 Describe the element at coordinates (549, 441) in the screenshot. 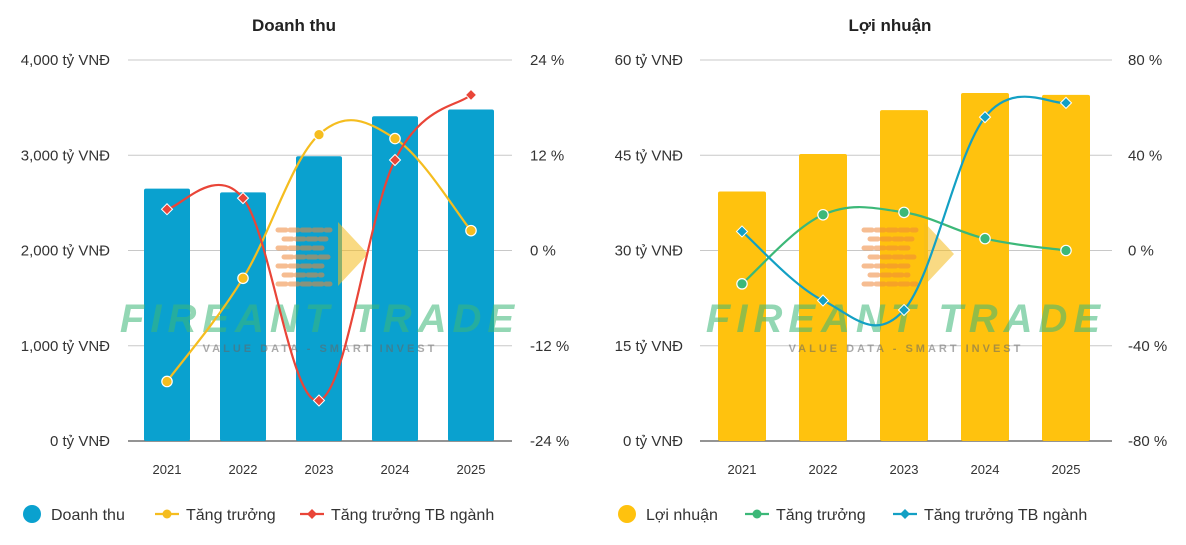

I see `y-tick-label-right: -24 %` at that location.